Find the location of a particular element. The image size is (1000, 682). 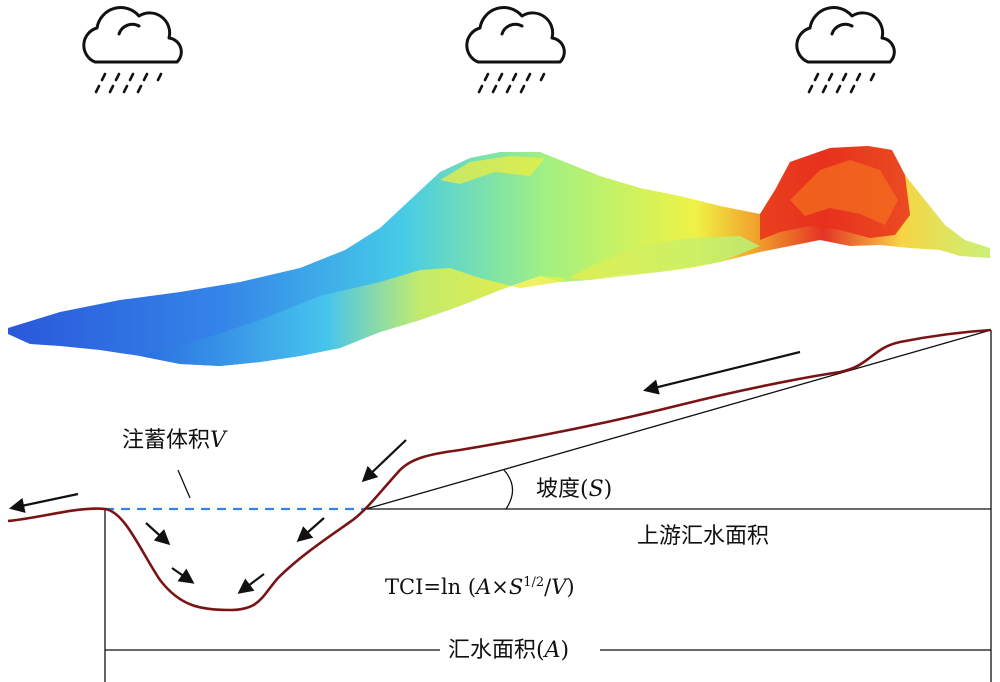

tci-formula: TCI=ln (A×S1/2/V) is located at coordinates (480, 587).